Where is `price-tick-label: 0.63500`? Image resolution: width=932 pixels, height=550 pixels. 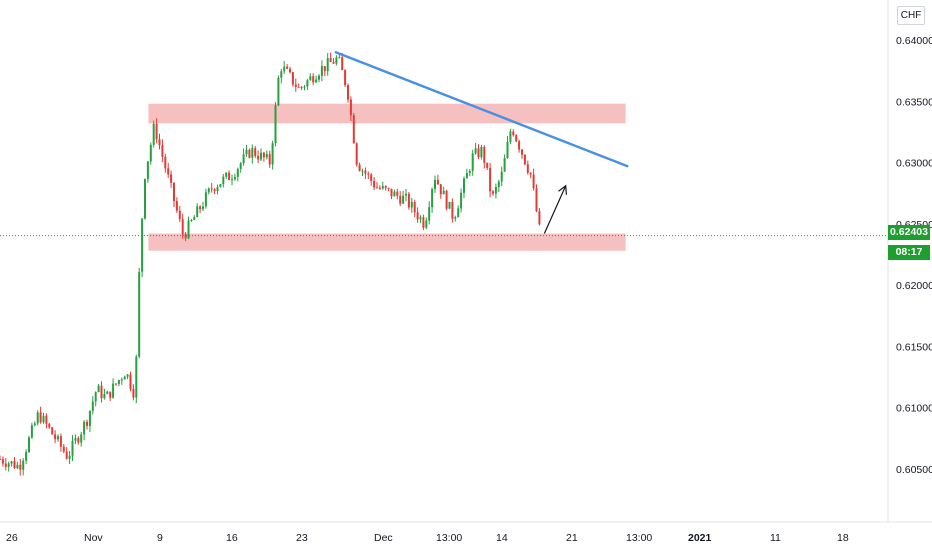 price-tick-label: 0.63500 is located at coordinates (914, 102).